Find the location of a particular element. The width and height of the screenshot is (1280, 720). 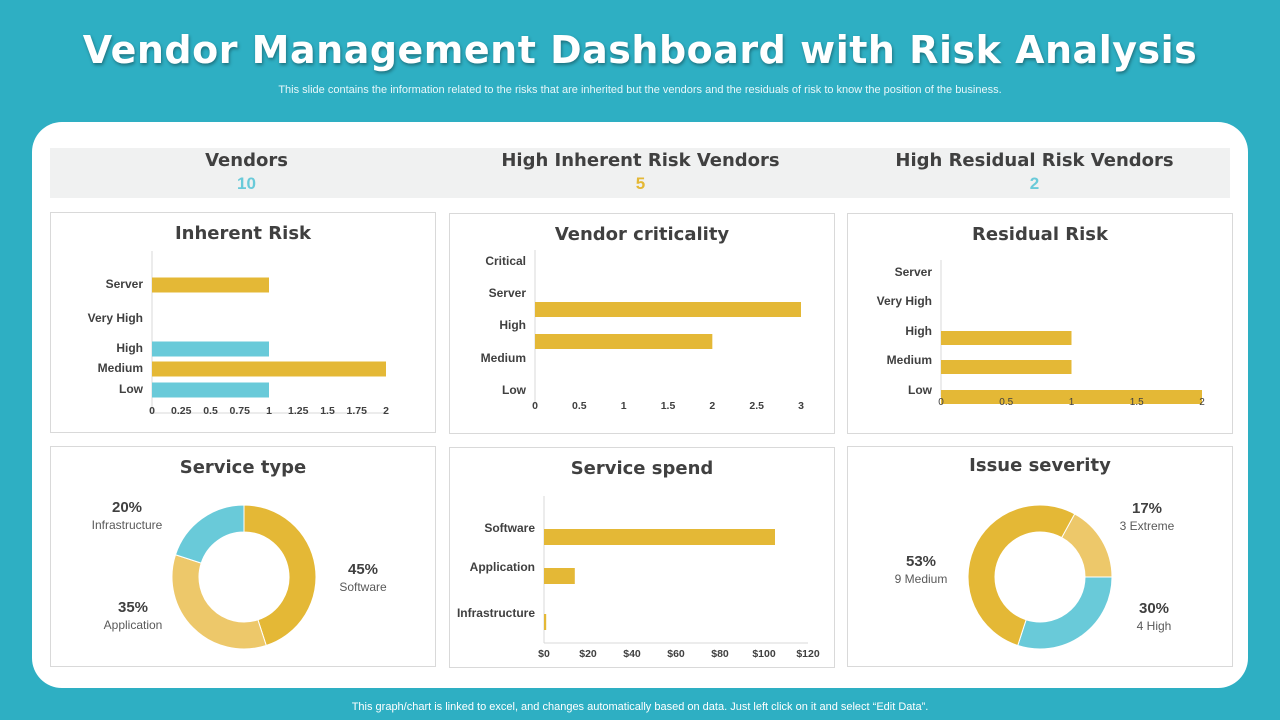

tick-label: $120 is located at coordinates (808, 654).